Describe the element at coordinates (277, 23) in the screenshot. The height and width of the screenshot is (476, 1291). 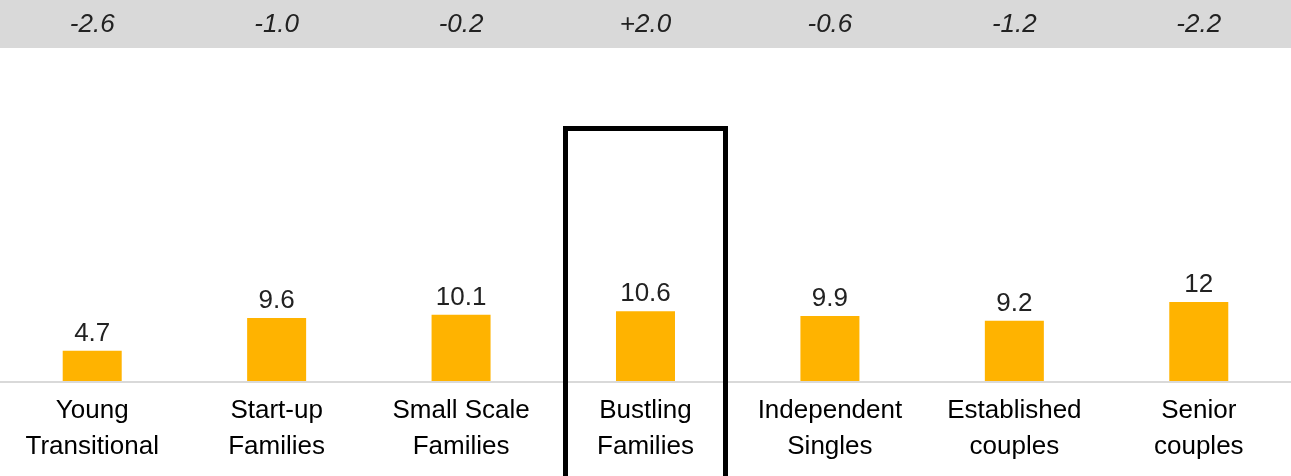
I see `text: -1.0` at that location.